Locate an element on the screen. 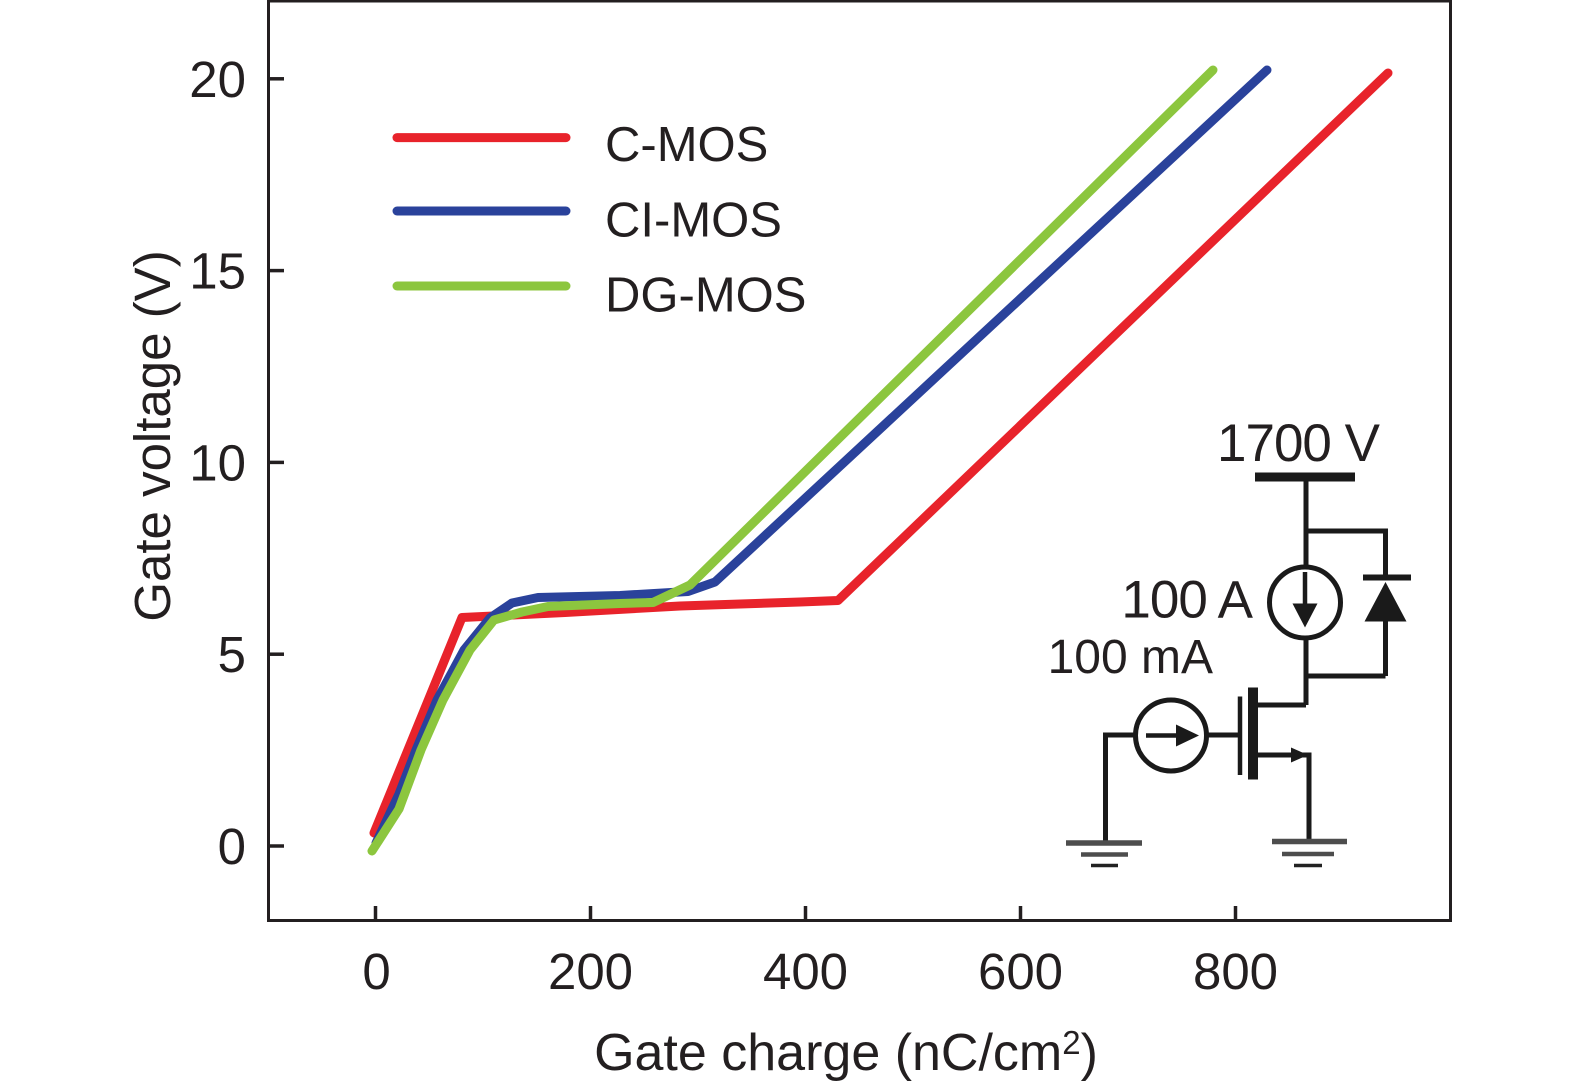  svg-text: 15 is located at coordinates (217, 271).